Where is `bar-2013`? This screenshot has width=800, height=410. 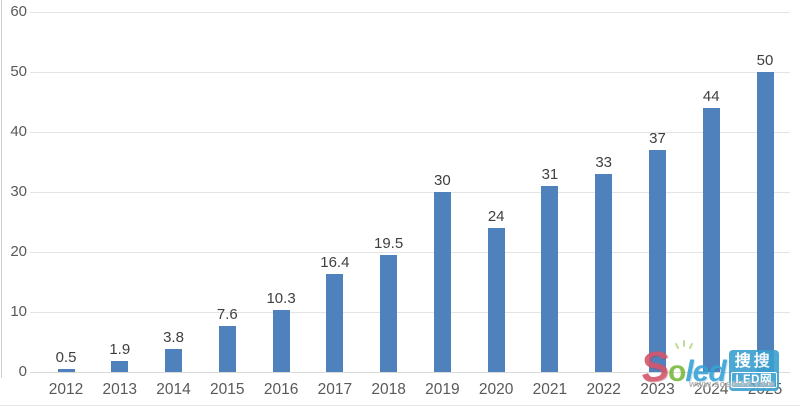 bar-2013 is located at coordinates (120, 366).